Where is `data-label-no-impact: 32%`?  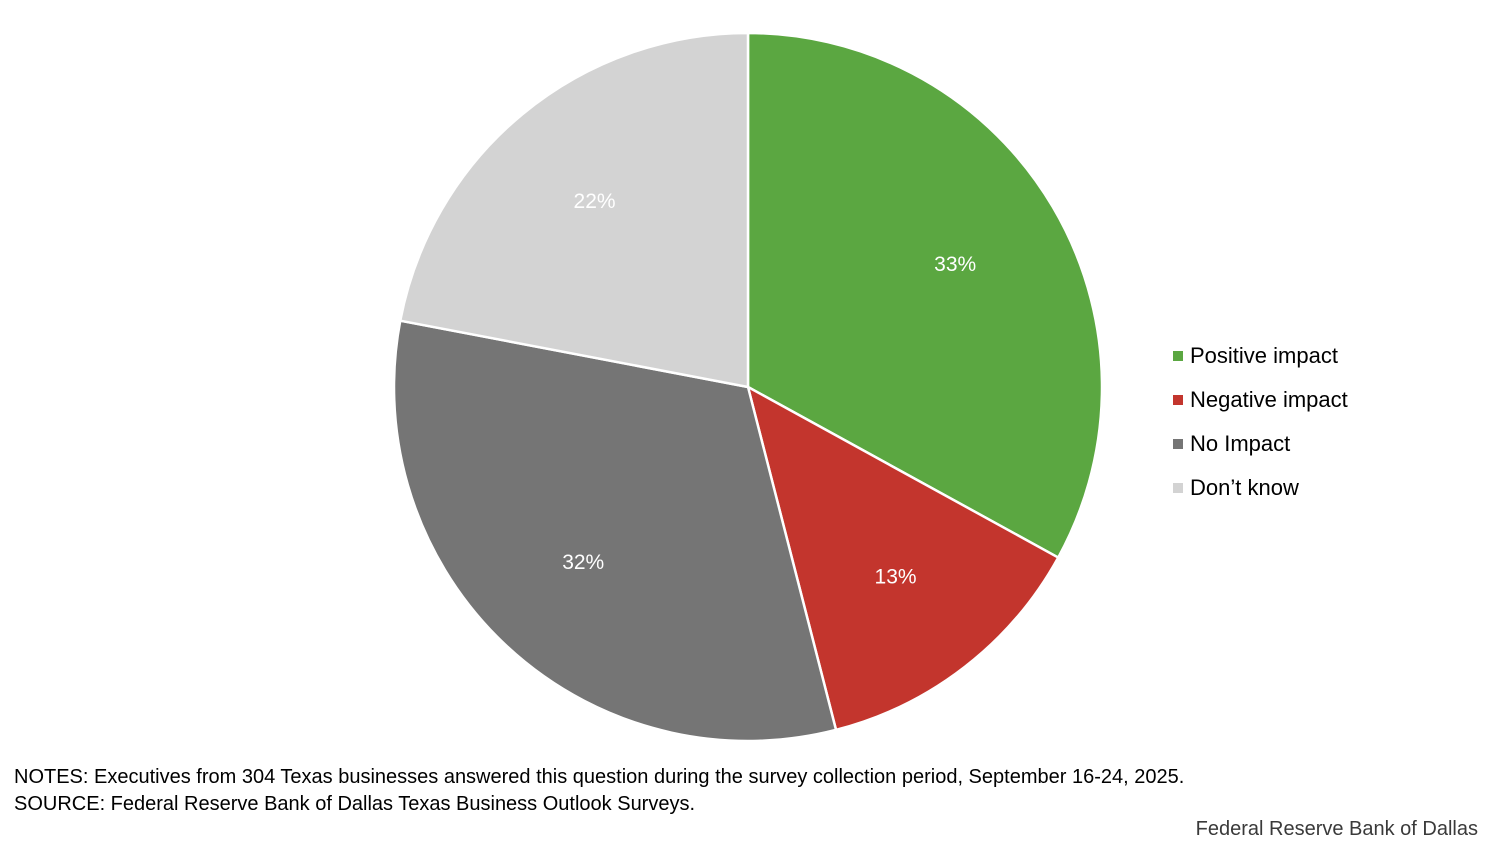 data-label-no-impact: 32% is located at coordinates (583, 562).